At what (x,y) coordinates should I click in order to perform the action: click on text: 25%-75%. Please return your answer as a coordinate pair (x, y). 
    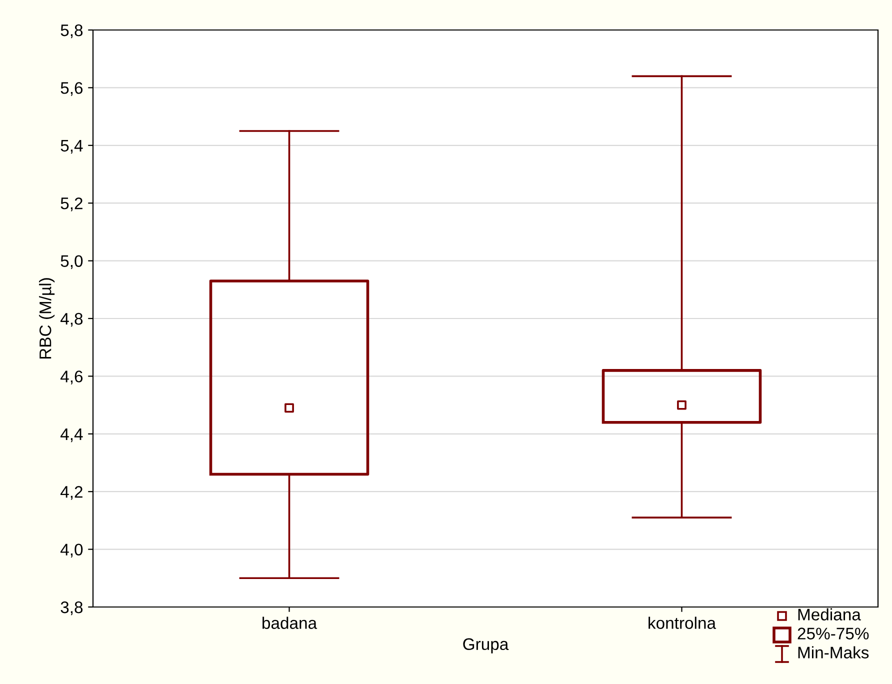
    Looking at the image, I should click on (833, 634).